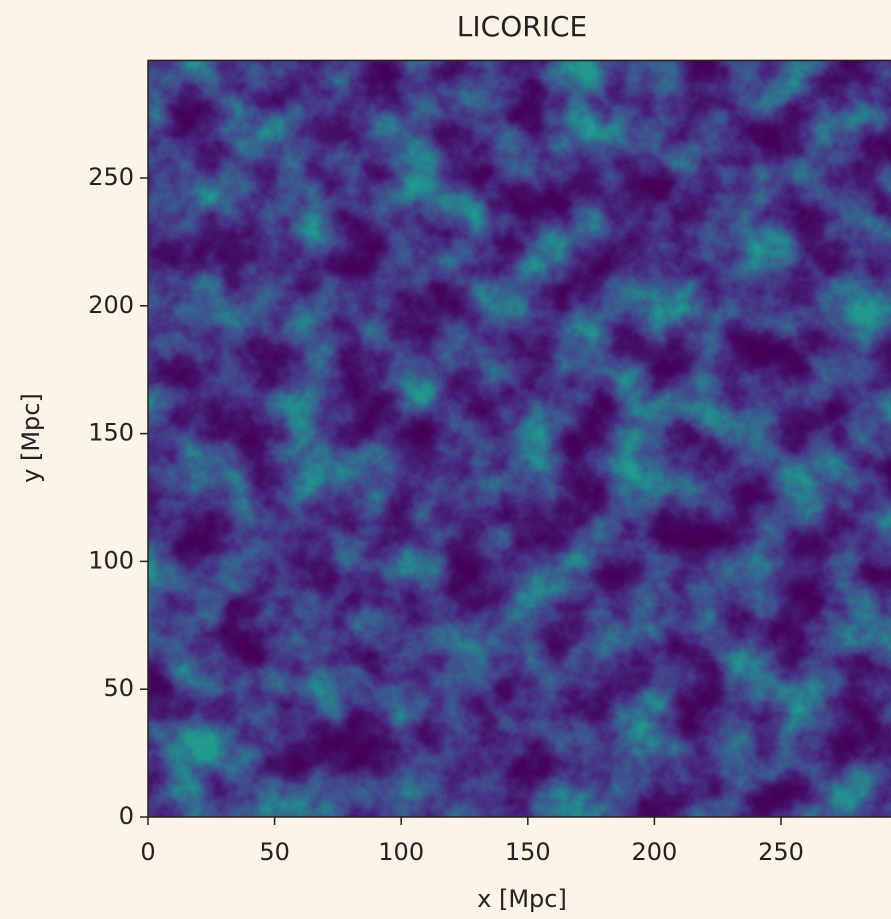 The width and height of the screenshot is (891, 919). Describe the element at coordinates (274, 852) in the screenshot. I see `x-tick-label: 50` at that location.